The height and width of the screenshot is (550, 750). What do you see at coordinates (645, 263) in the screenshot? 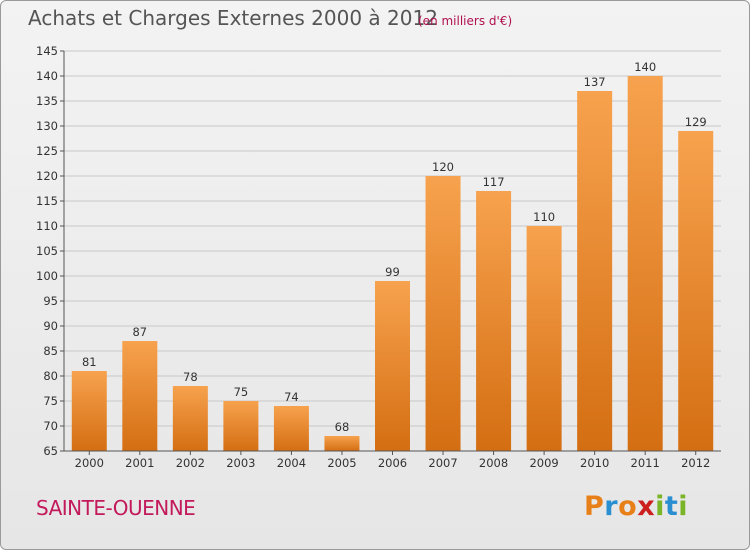
I see `bar-2011` at bounding box center [645, 263].